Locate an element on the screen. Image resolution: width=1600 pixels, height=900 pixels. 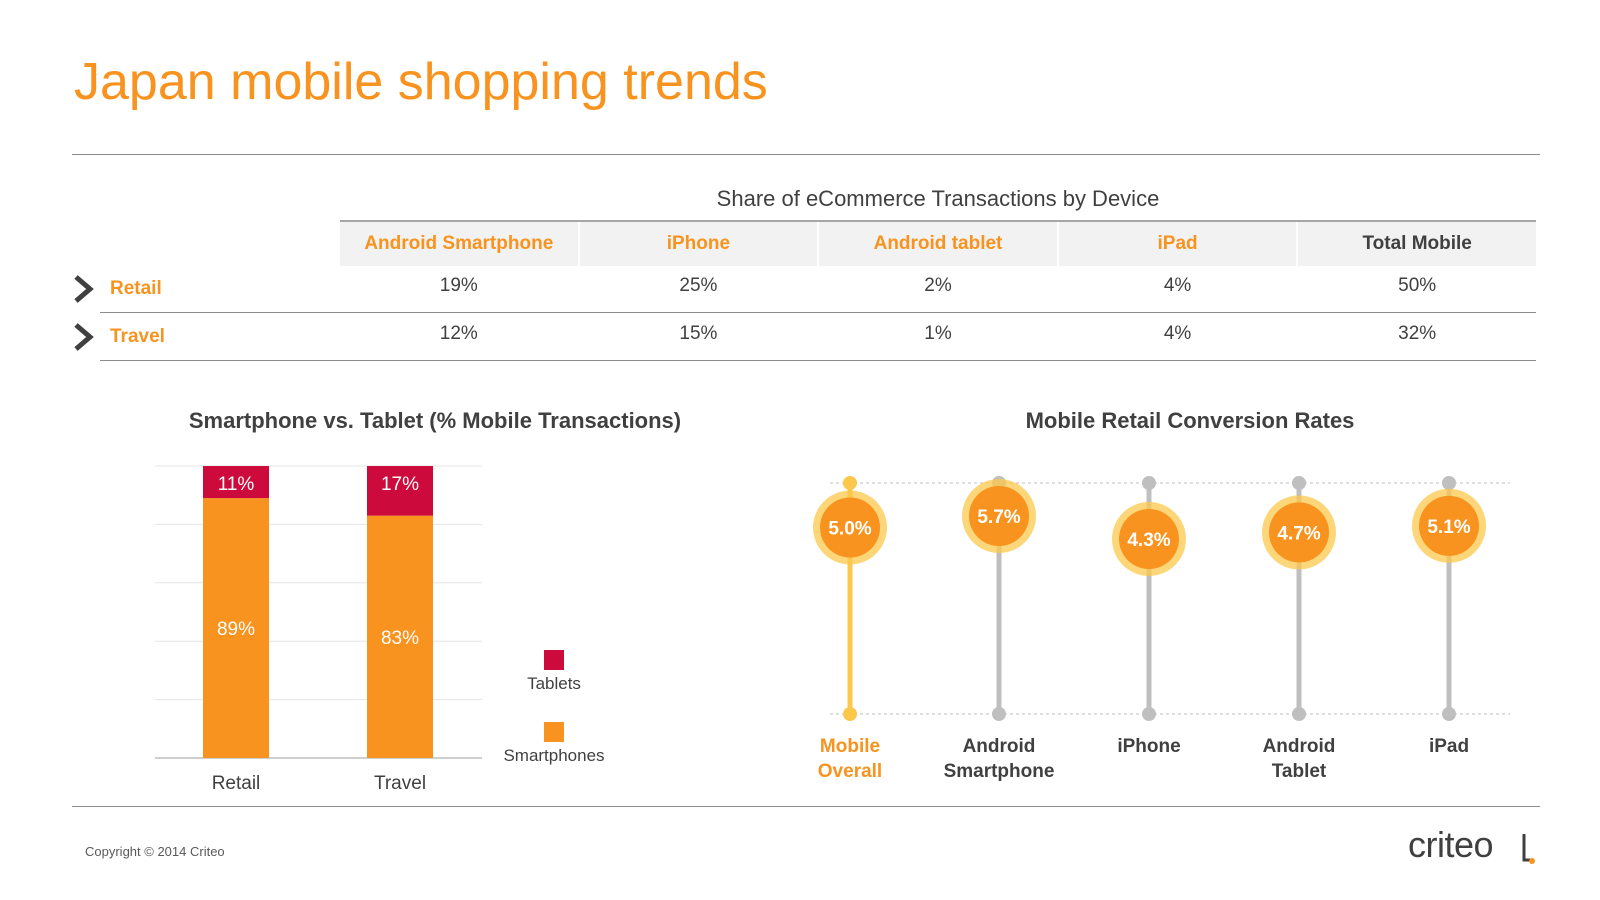
conversion-value-label: 5.0% is located at coordinates (849, 529).